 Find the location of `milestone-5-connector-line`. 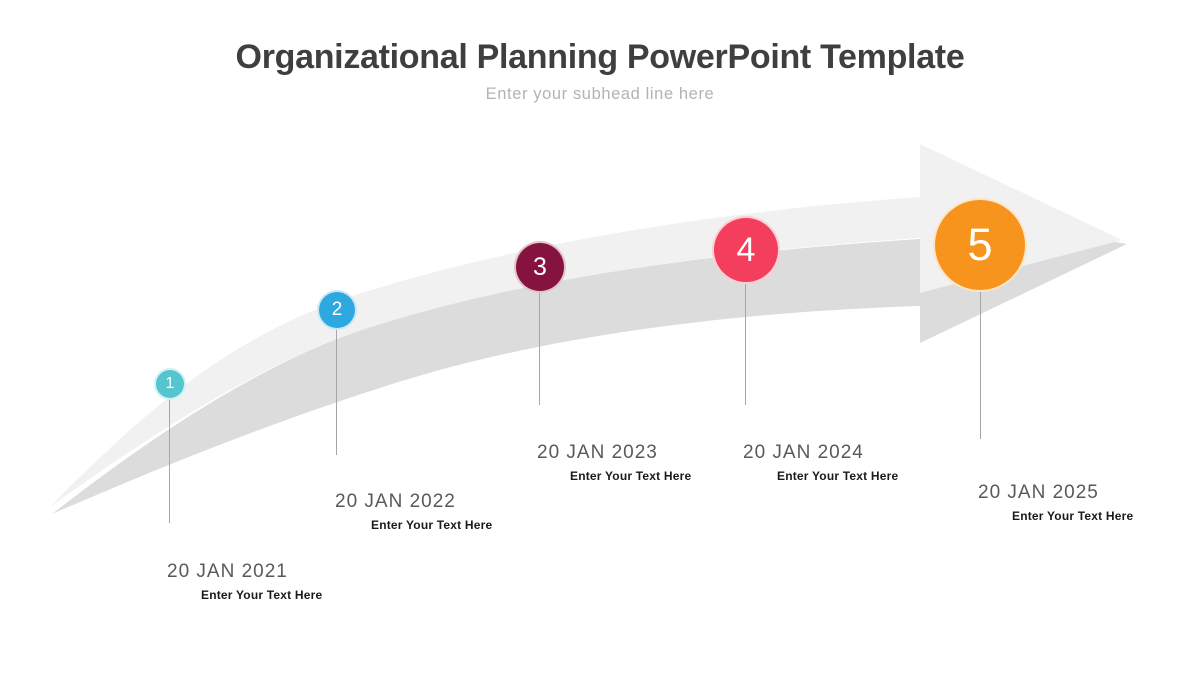

milestone-5-connector-line is located at coordinates (980, 365).